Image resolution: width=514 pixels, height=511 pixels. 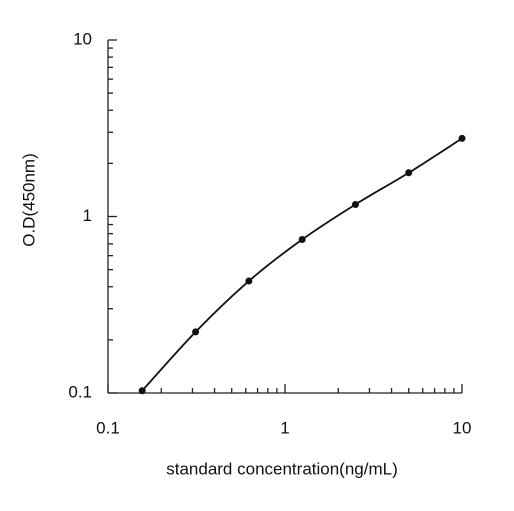 I want to click on x-axis-label: standard concentration(ng/mL), so click(x=282, y=468).